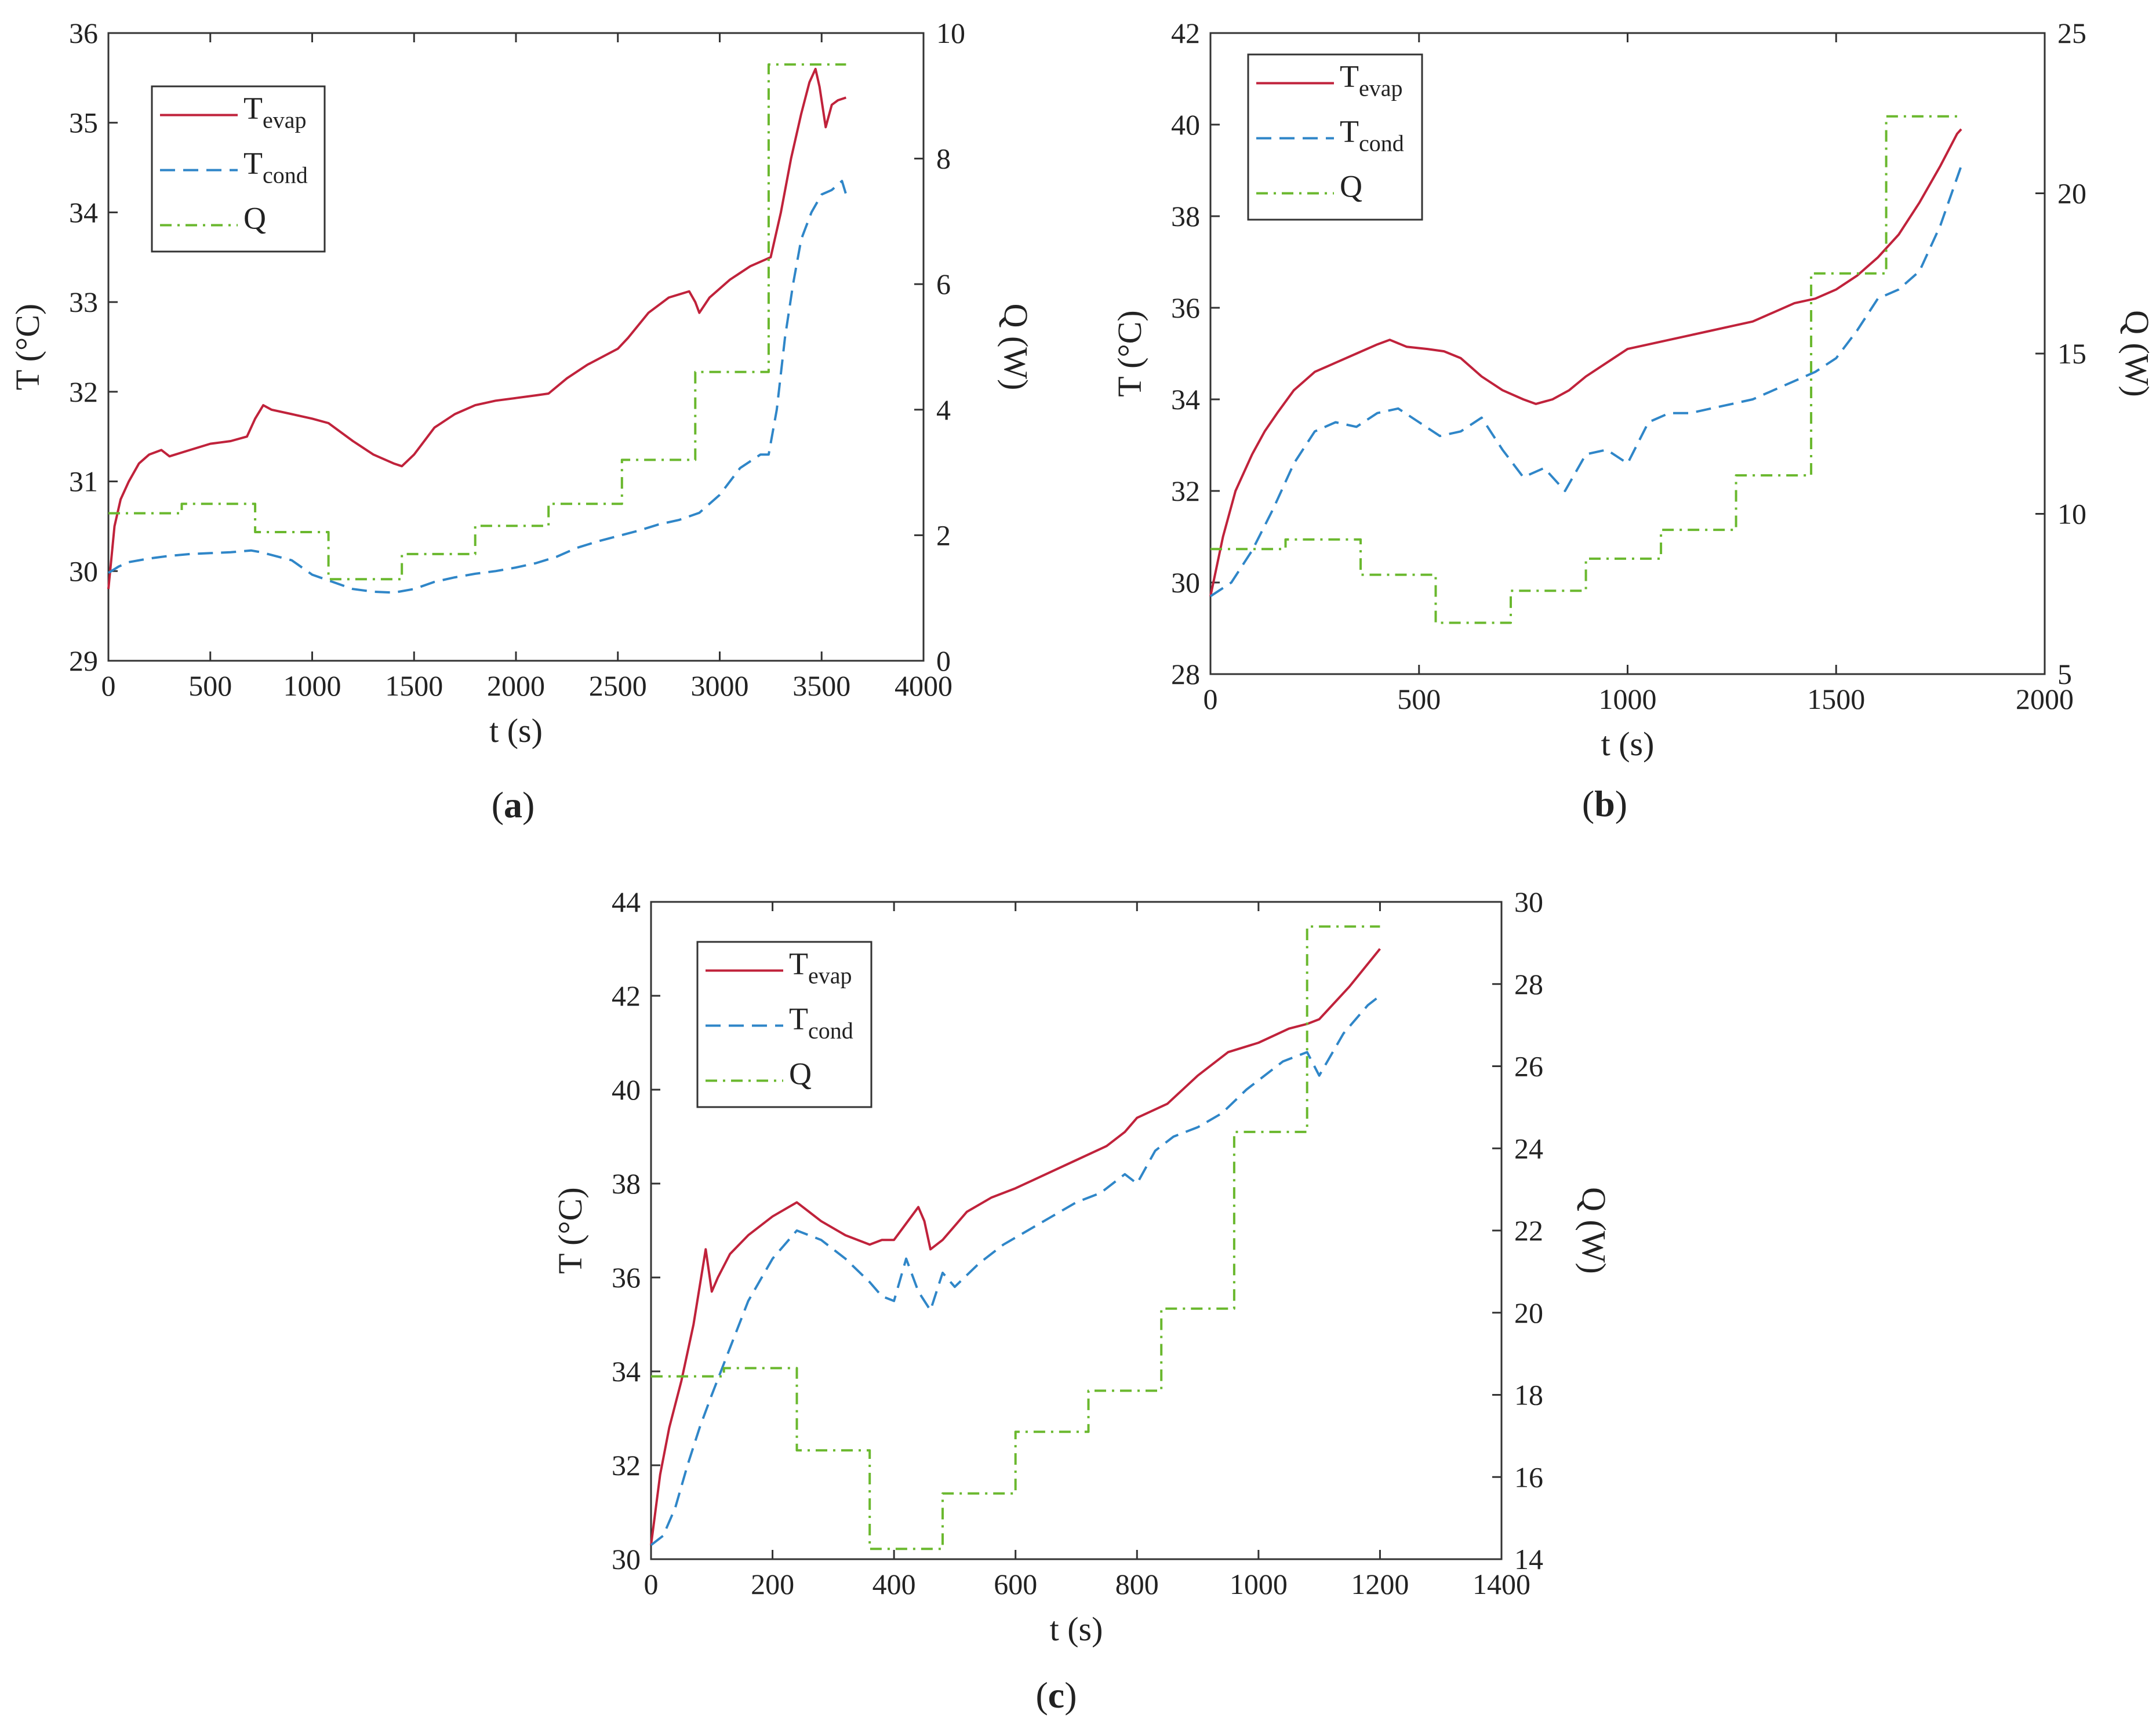 The width and height of the screenshot is (2156, 1729). I want to click on y-right-tick-label: 30, so click(1528, 902).